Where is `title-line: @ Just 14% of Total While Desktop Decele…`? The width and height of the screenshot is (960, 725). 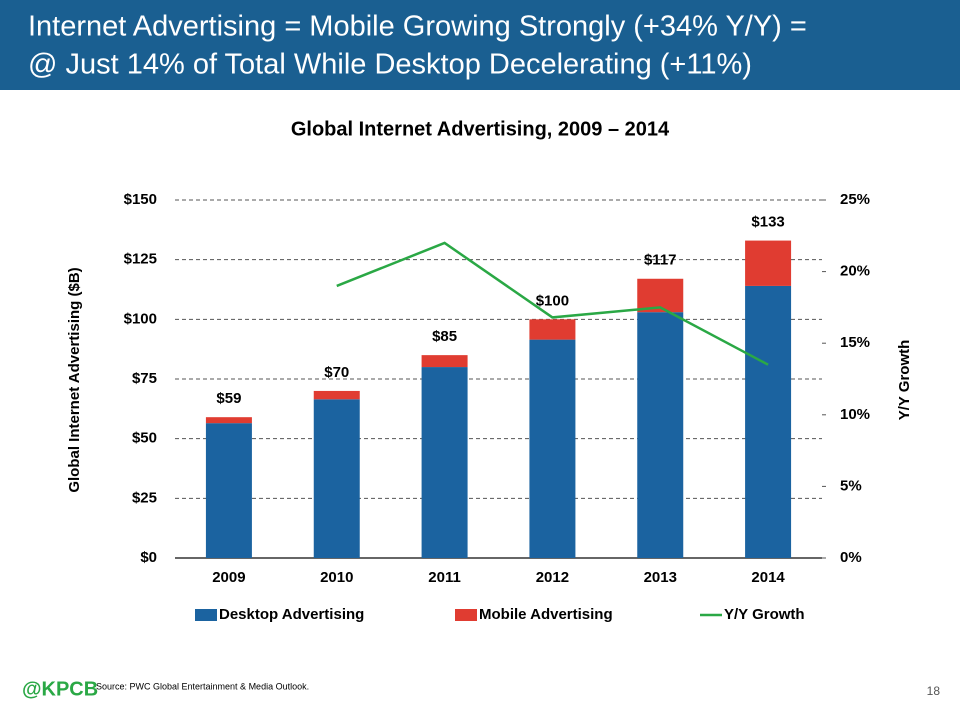
title-line: @ Just 14% of Total While Desktop Decele… is located at coordinates (390, 65).